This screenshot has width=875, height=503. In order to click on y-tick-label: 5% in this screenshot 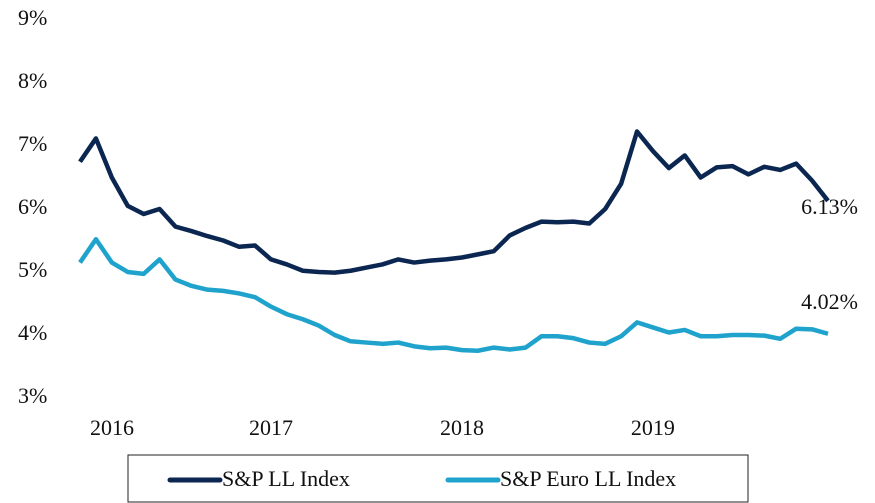, I will do `click(32, 269)`.